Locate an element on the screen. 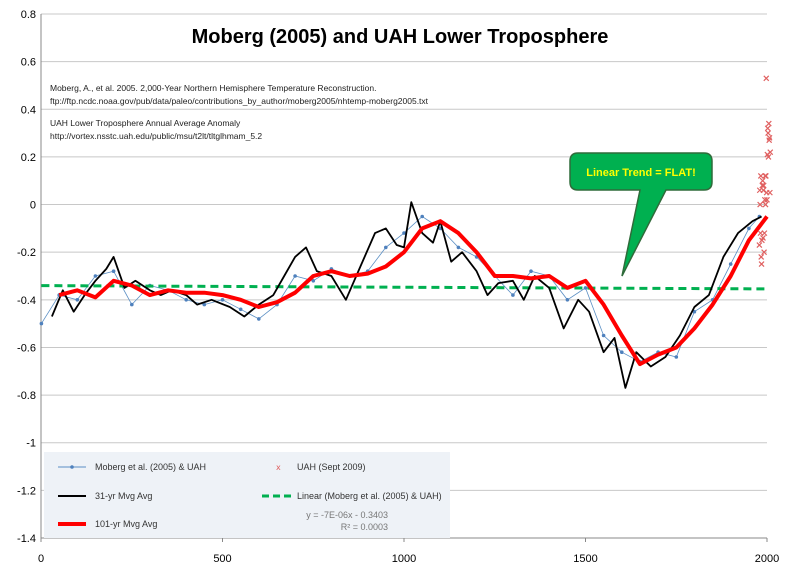 Image resolution: width=800 pixels, height=578 pixels. legend-item-101yr: 101-yr Mvg Avg is located at coordinates (107, 524).